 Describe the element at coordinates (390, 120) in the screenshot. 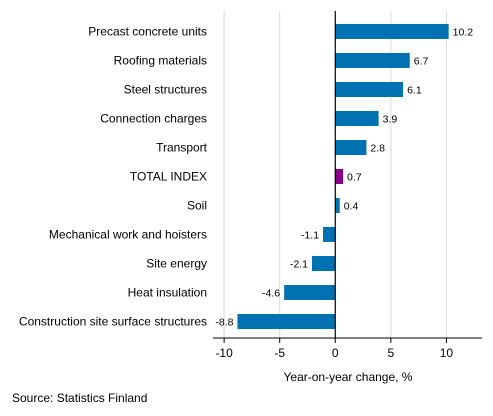

I see `value-label: 3.9` at that location.